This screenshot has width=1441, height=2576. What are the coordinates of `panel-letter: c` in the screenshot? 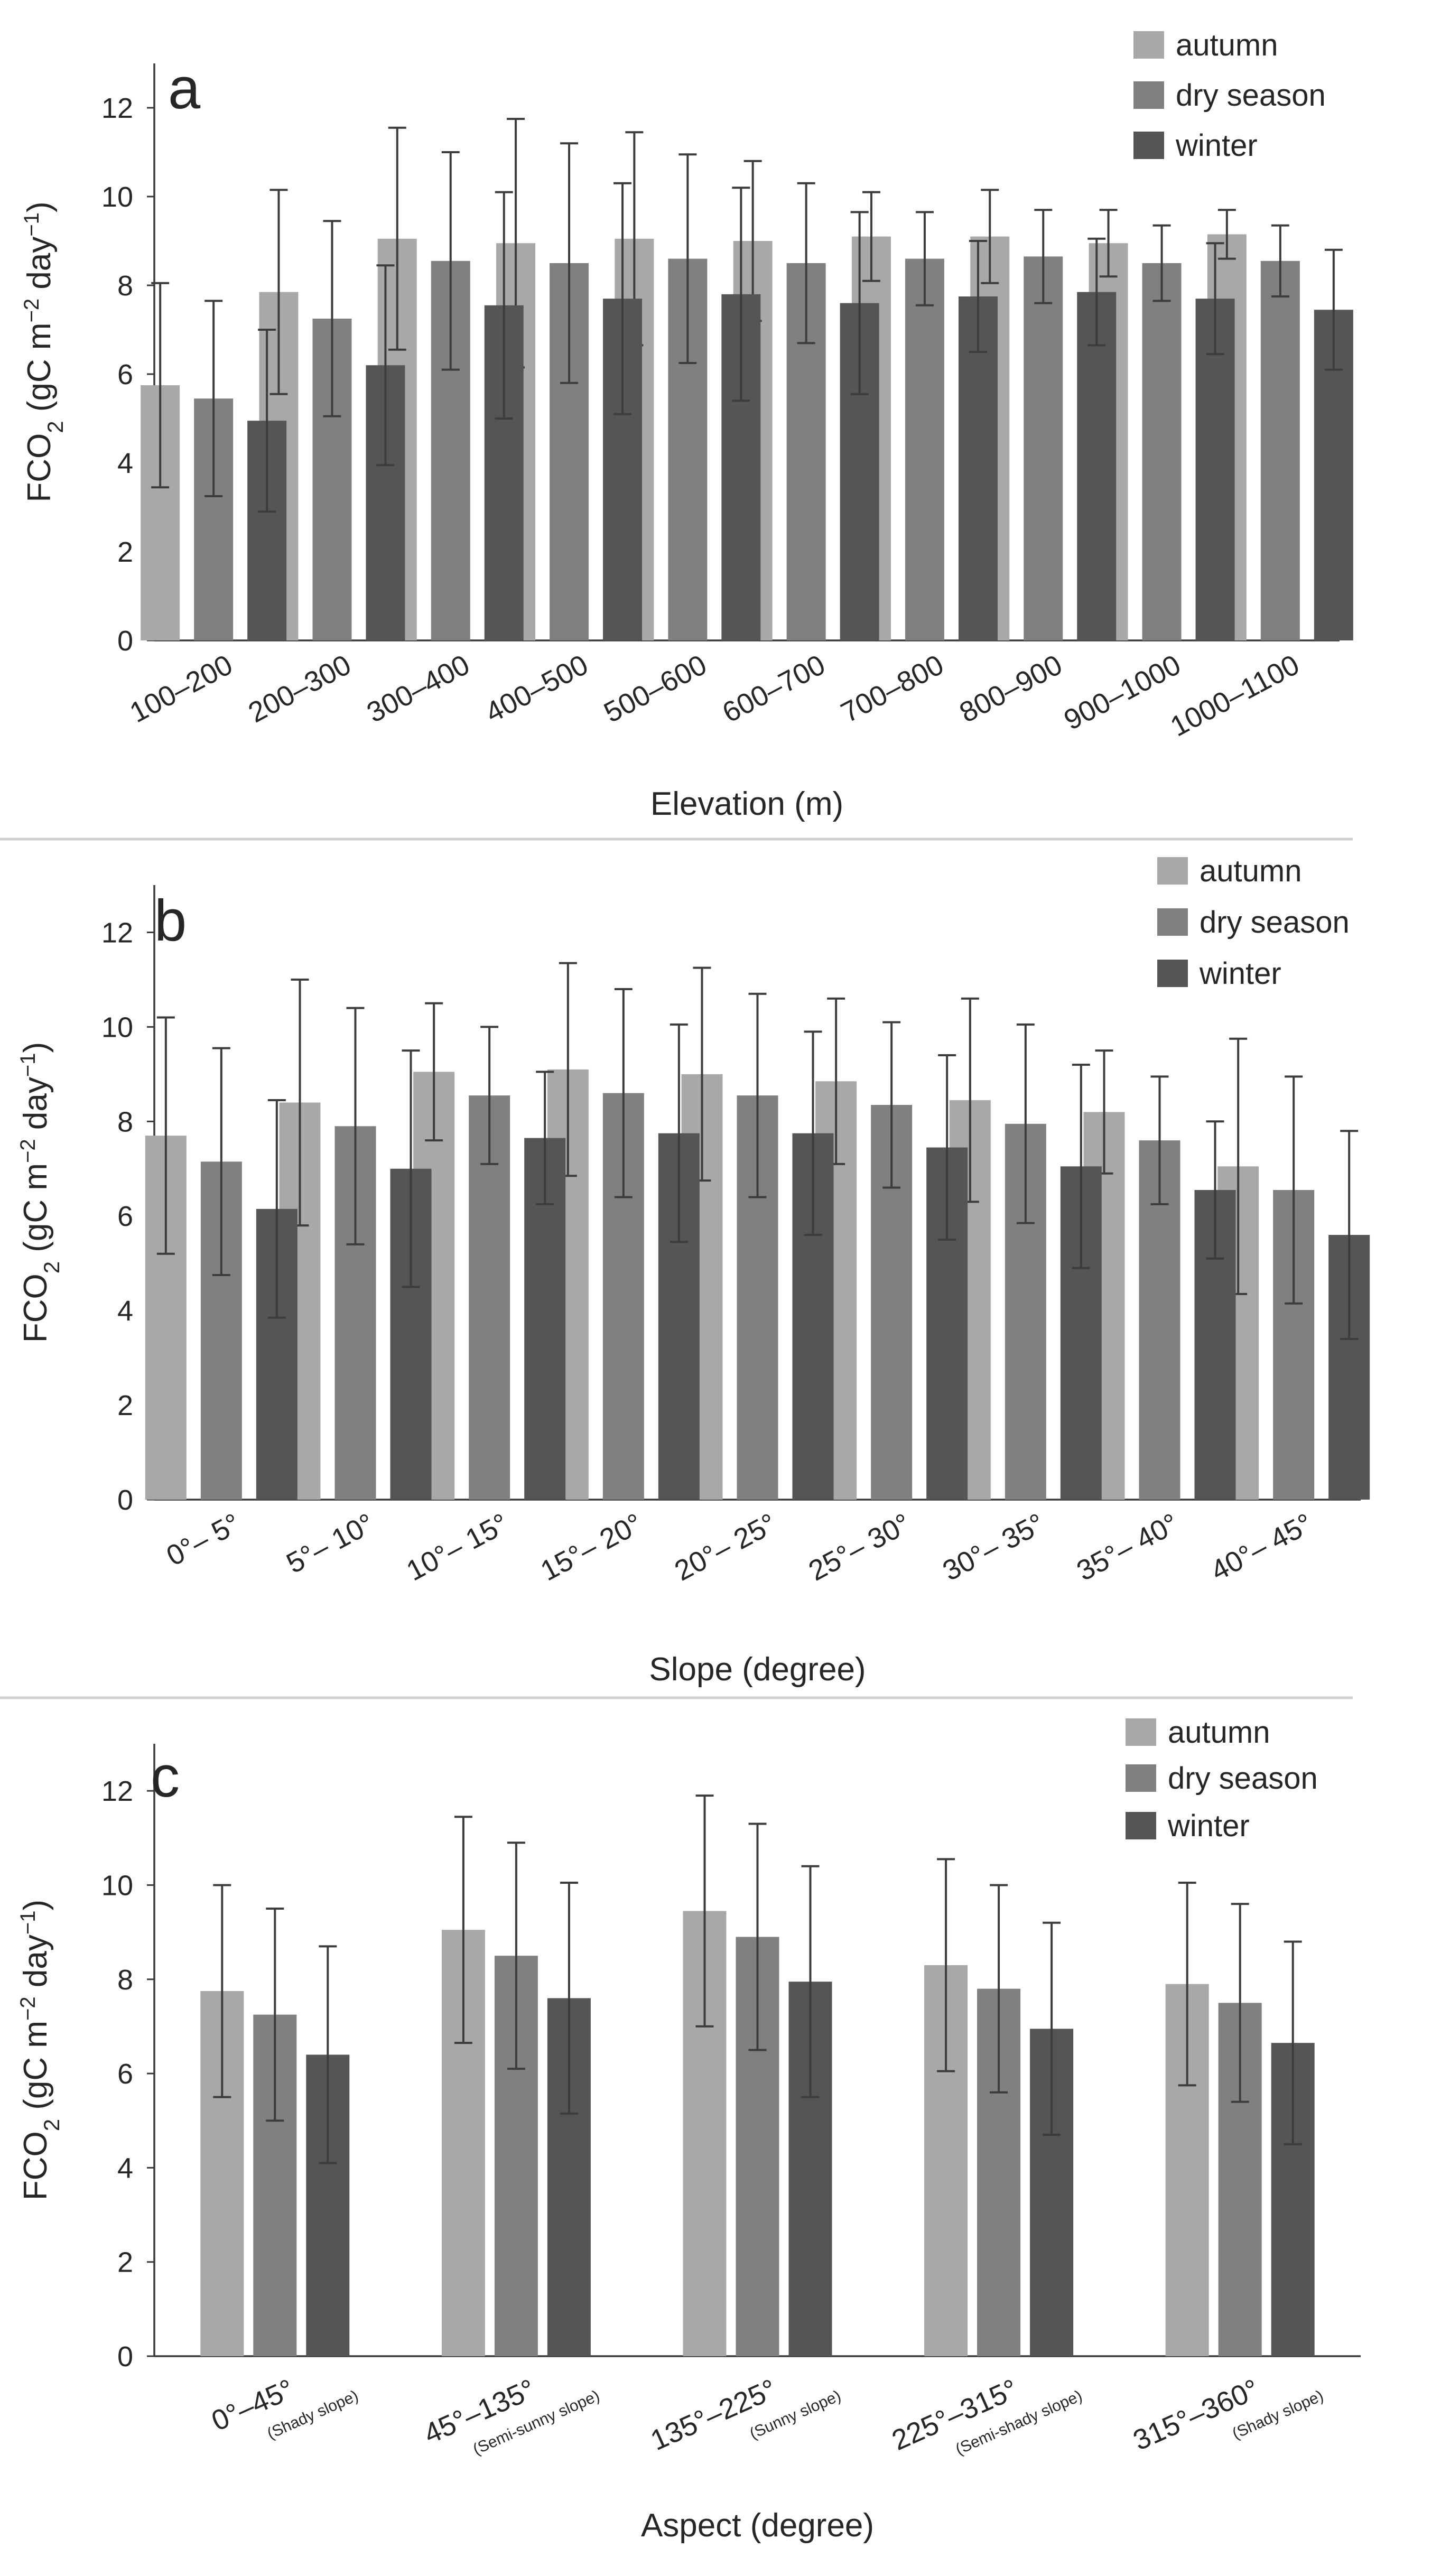 It's located at (165, 1776).